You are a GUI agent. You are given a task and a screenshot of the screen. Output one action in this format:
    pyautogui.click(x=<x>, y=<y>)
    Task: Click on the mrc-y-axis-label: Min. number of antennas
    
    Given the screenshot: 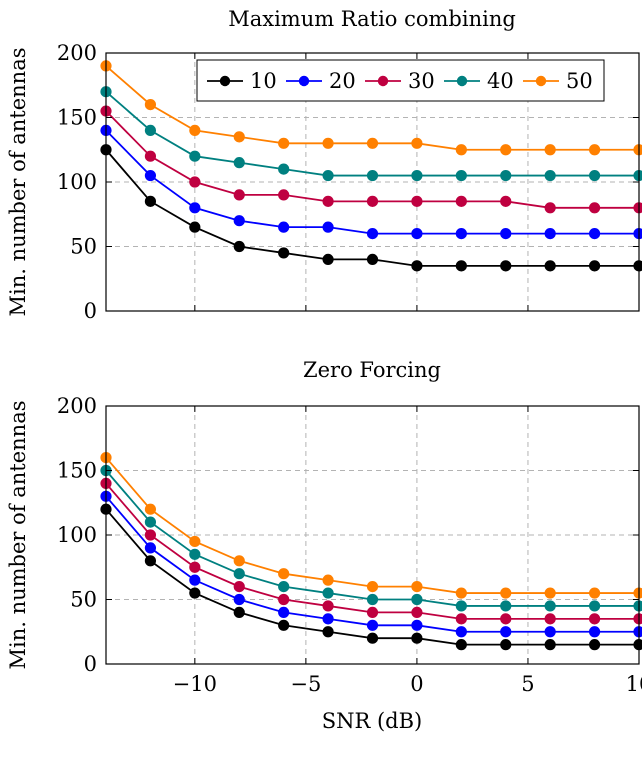 What is the action you would take?
    pyautogui.click(x=18, y=182)
    